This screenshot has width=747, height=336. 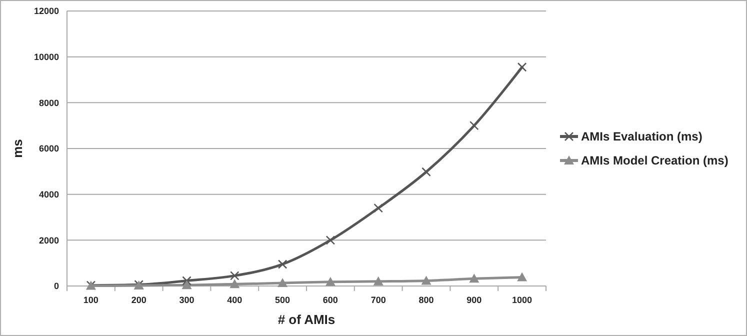 What do you see at coordinates (654, 161) in the screenshot?
I see `legend-label: AMIs Model Creation (ms)` at bounding box center [654, 161].